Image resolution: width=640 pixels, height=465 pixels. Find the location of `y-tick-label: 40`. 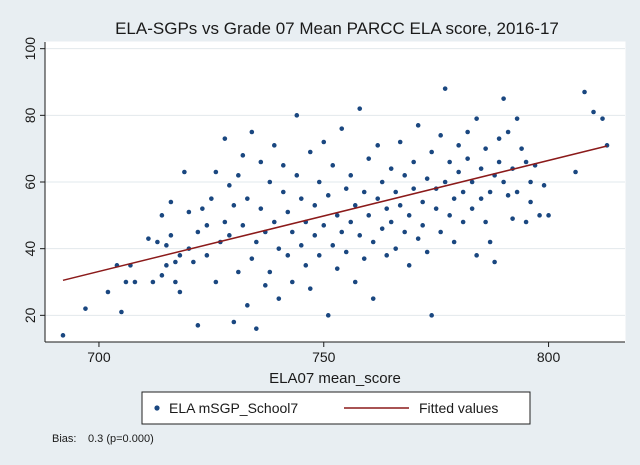

y-tick-label: 40 is located at coordinates (30, 249).